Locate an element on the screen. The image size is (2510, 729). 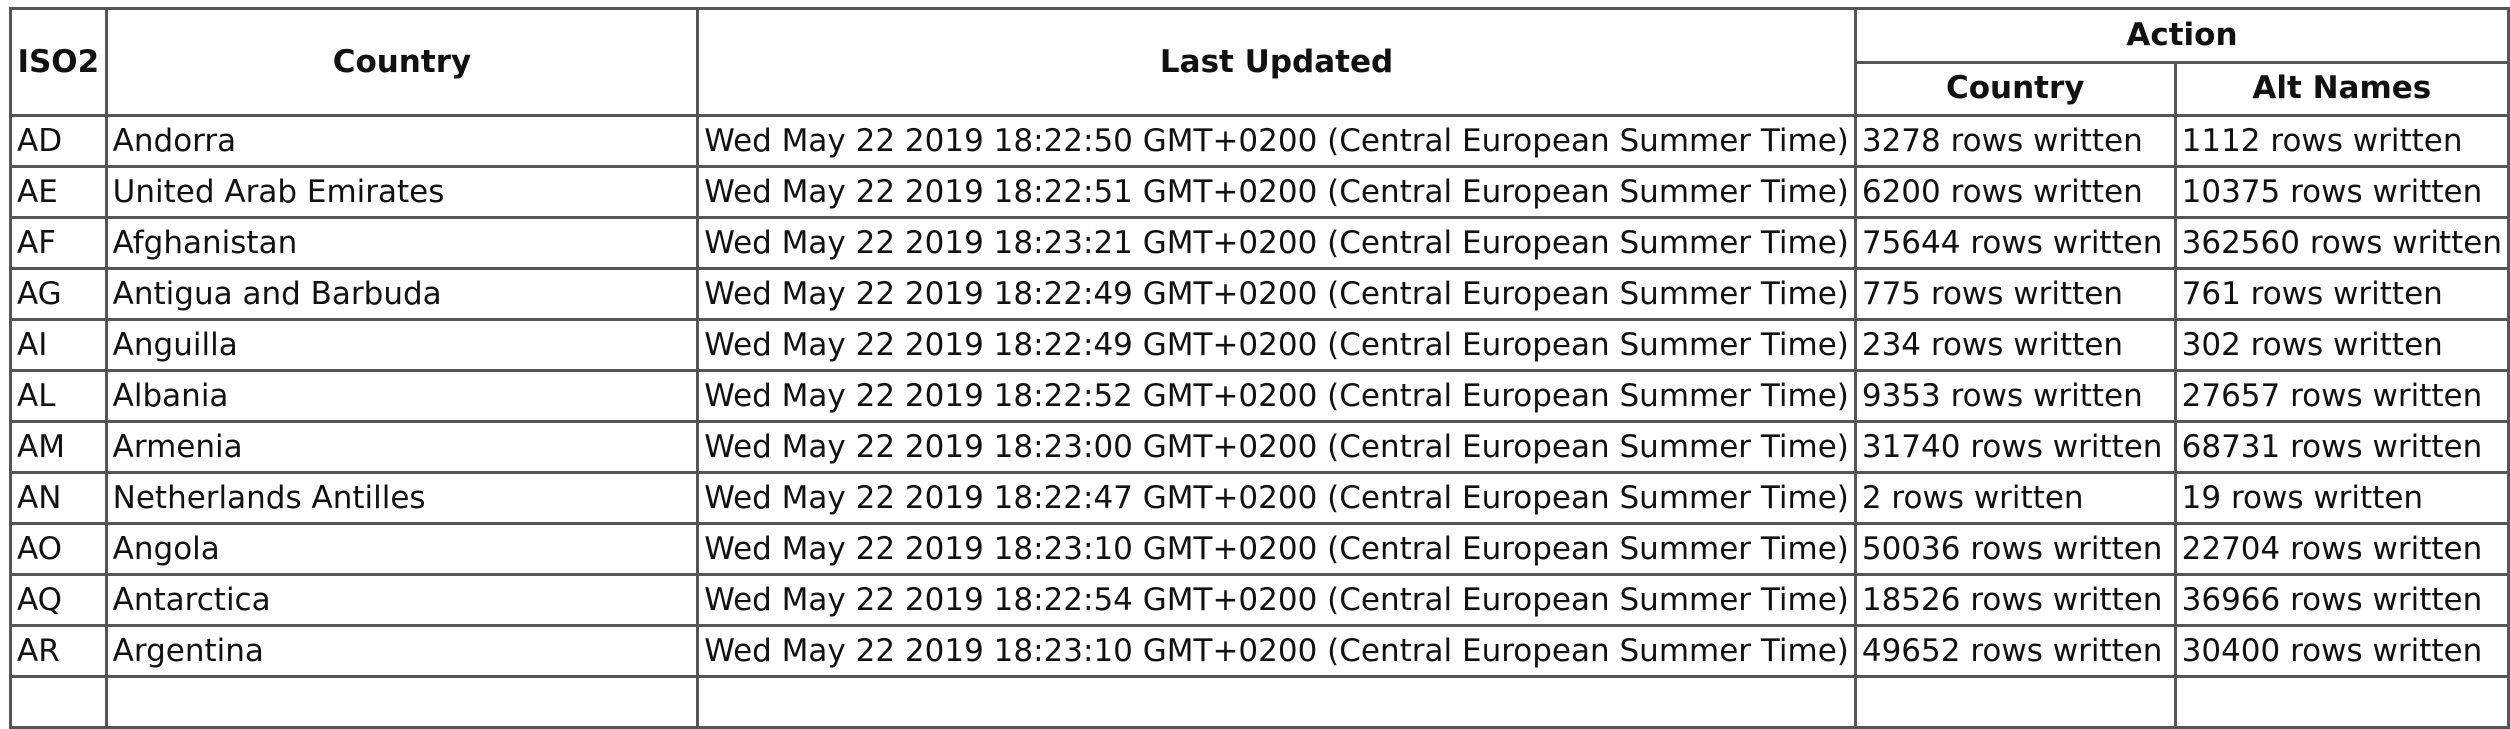
cell-country: Andorra is located at coordinates (402, 141).